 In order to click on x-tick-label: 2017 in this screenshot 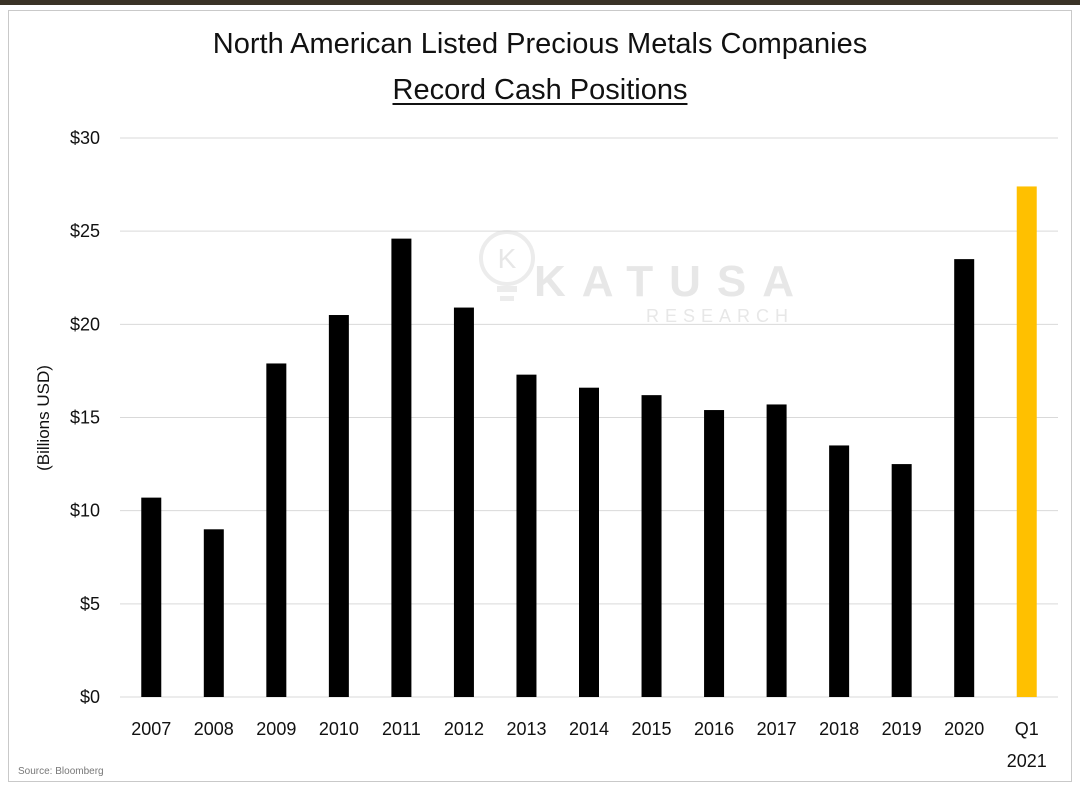, I will do `click(777, 729)`.